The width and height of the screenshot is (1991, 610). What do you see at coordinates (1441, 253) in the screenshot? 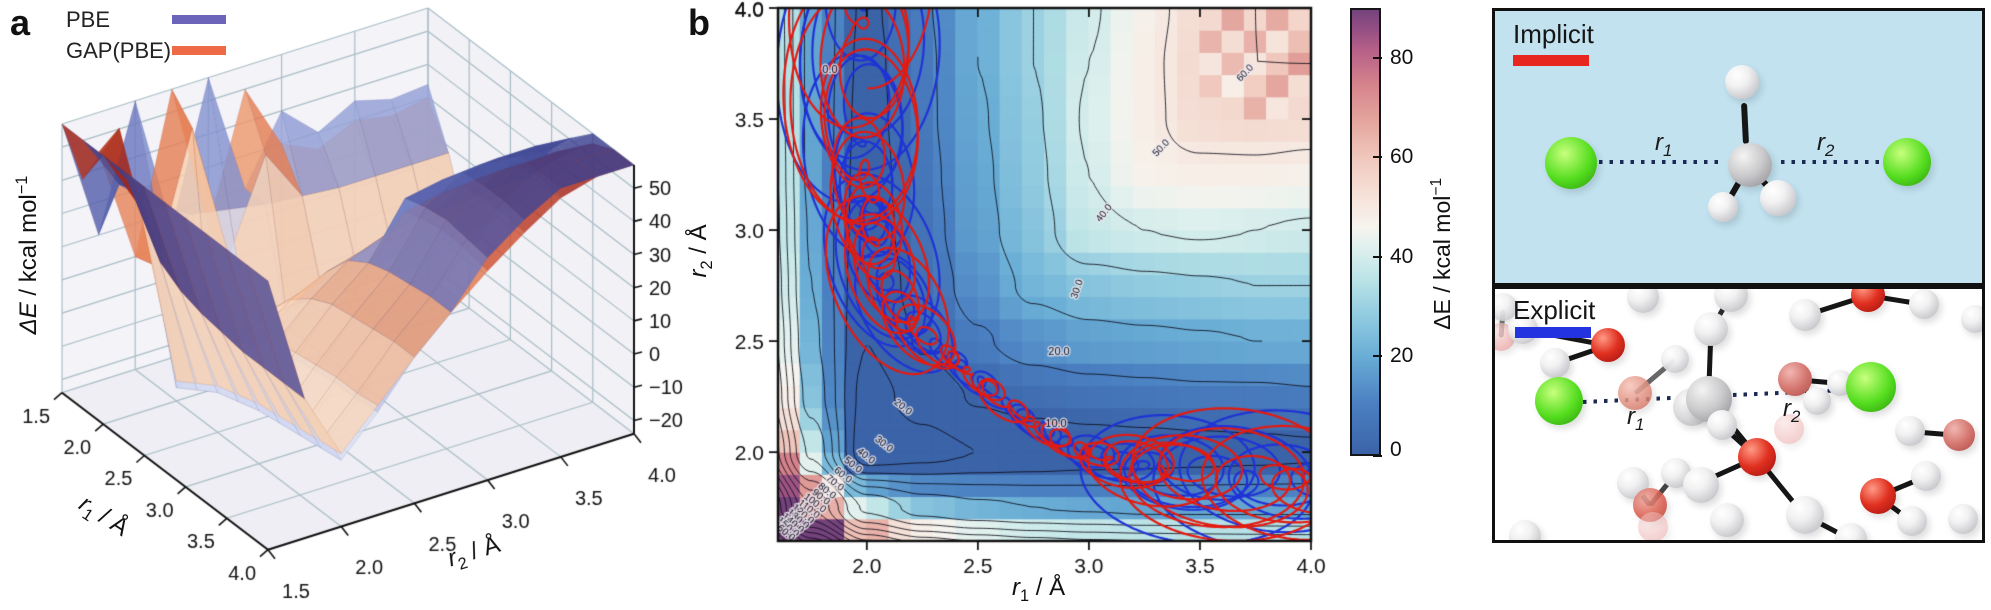
I see `colorbar-title: ΔE / kcal mol−1` at bounding box center [1441, 253].